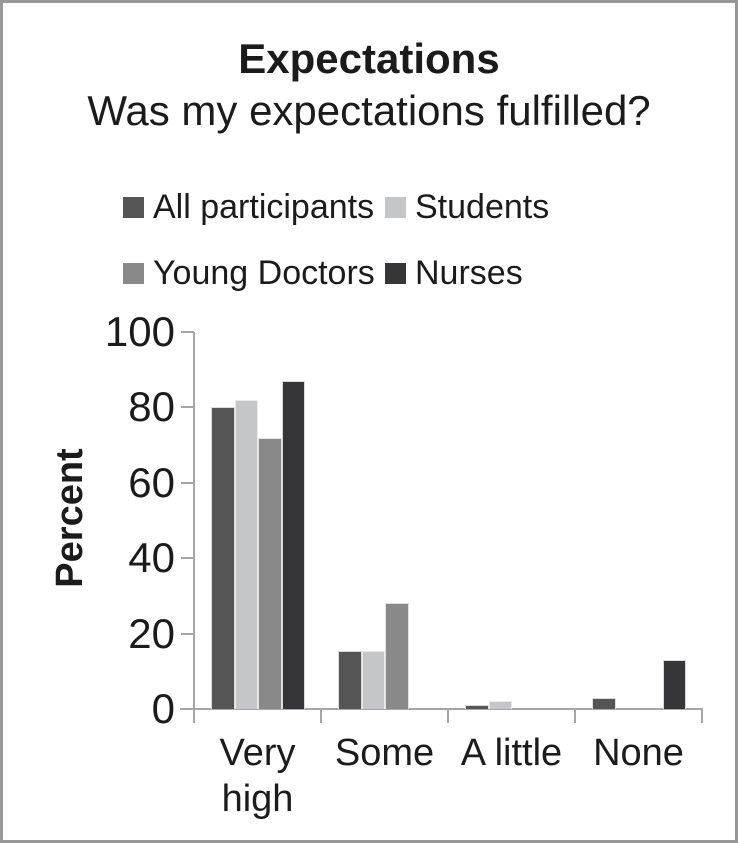 The height and width of the screenshot is (843, 738). I want to click on bar-all-participants-very-high, so click(223, 558).